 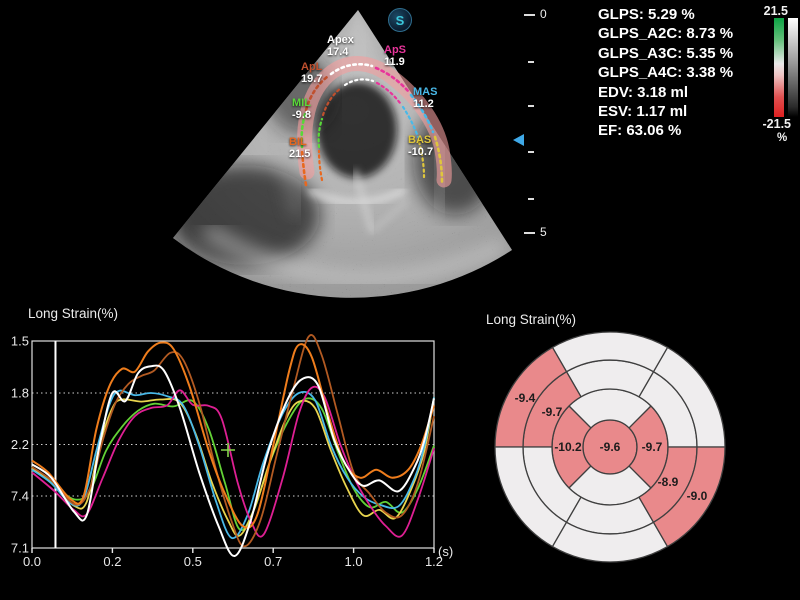 What do you see at coordinates (531, 319) in the screenshot?
I see `bullseye-title: Long Strain(%)` at bounding box center [531, 319].